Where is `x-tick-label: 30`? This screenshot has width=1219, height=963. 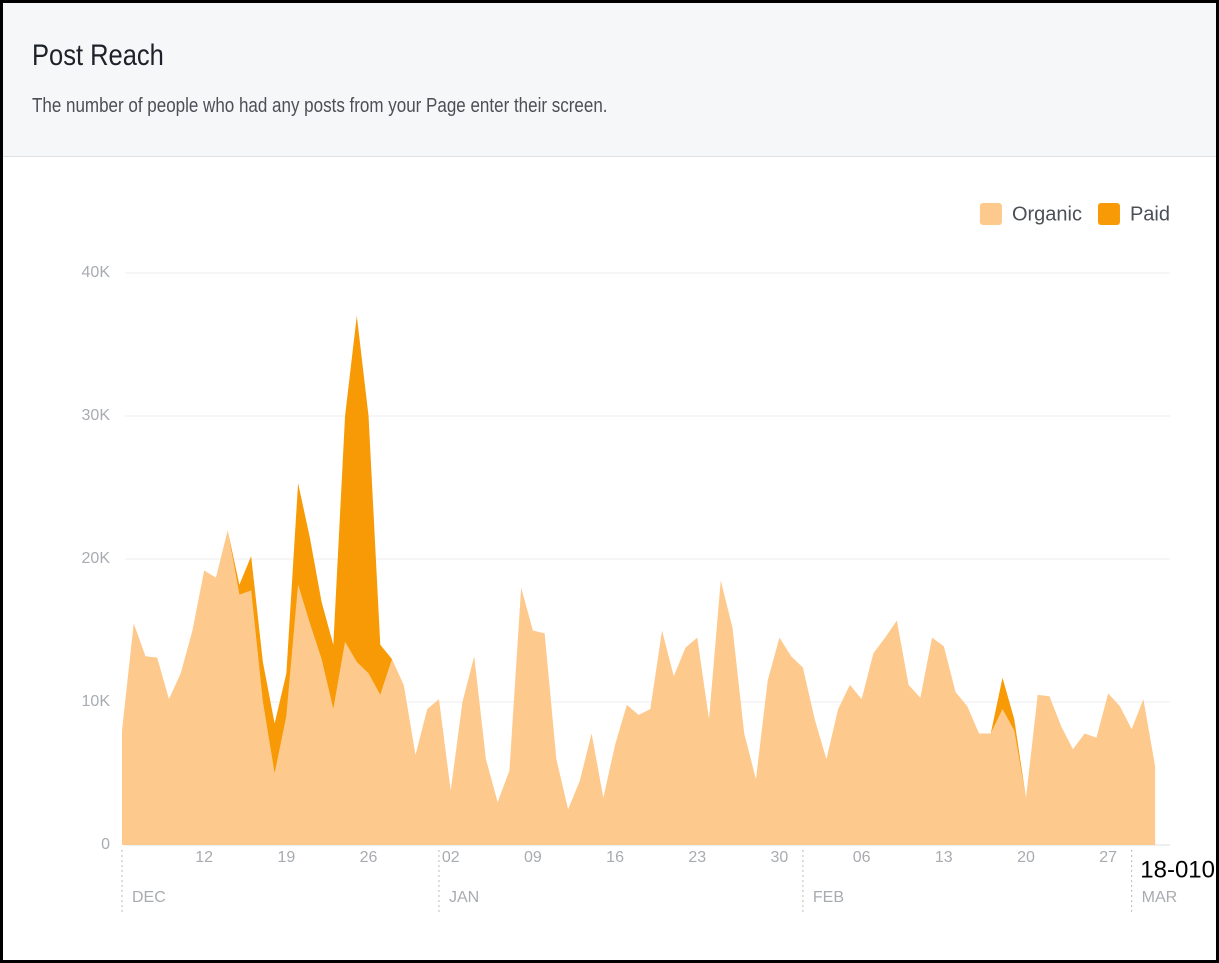 x-tick-label: 30 is located at coordinates (780, 857).